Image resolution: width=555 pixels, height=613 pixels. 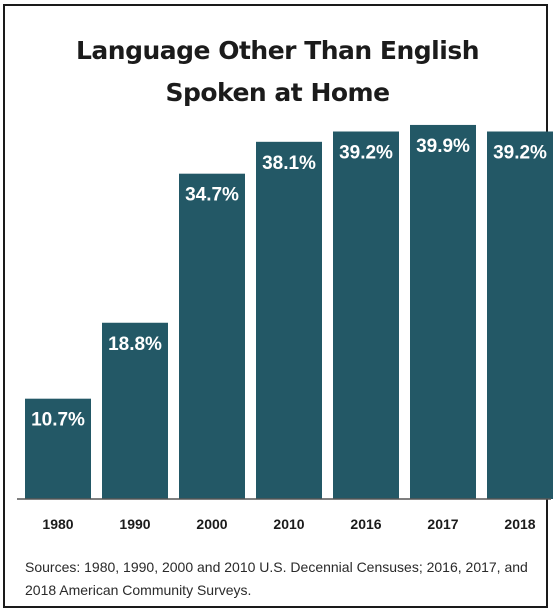 I want to click on bar-2000, so click(x=212, y=336).